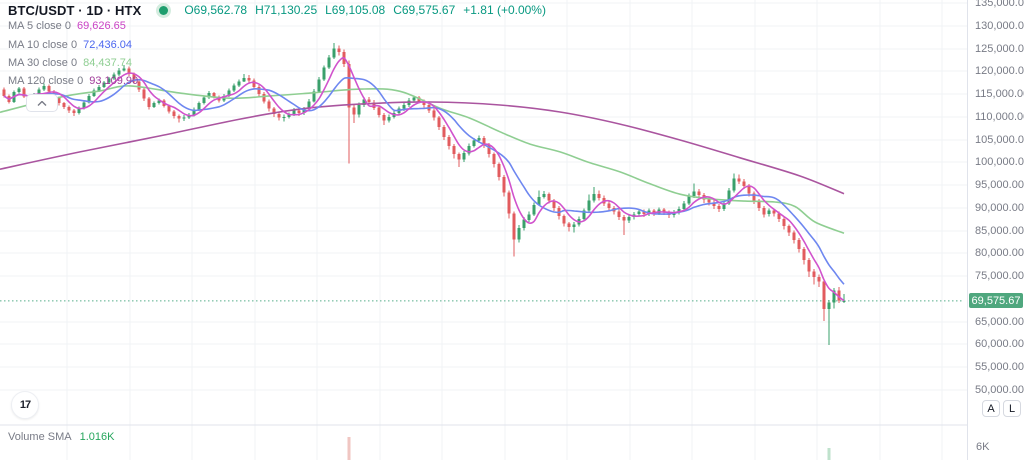  I want to click on price-tick-label: 90,000.00, so click(999, 207).